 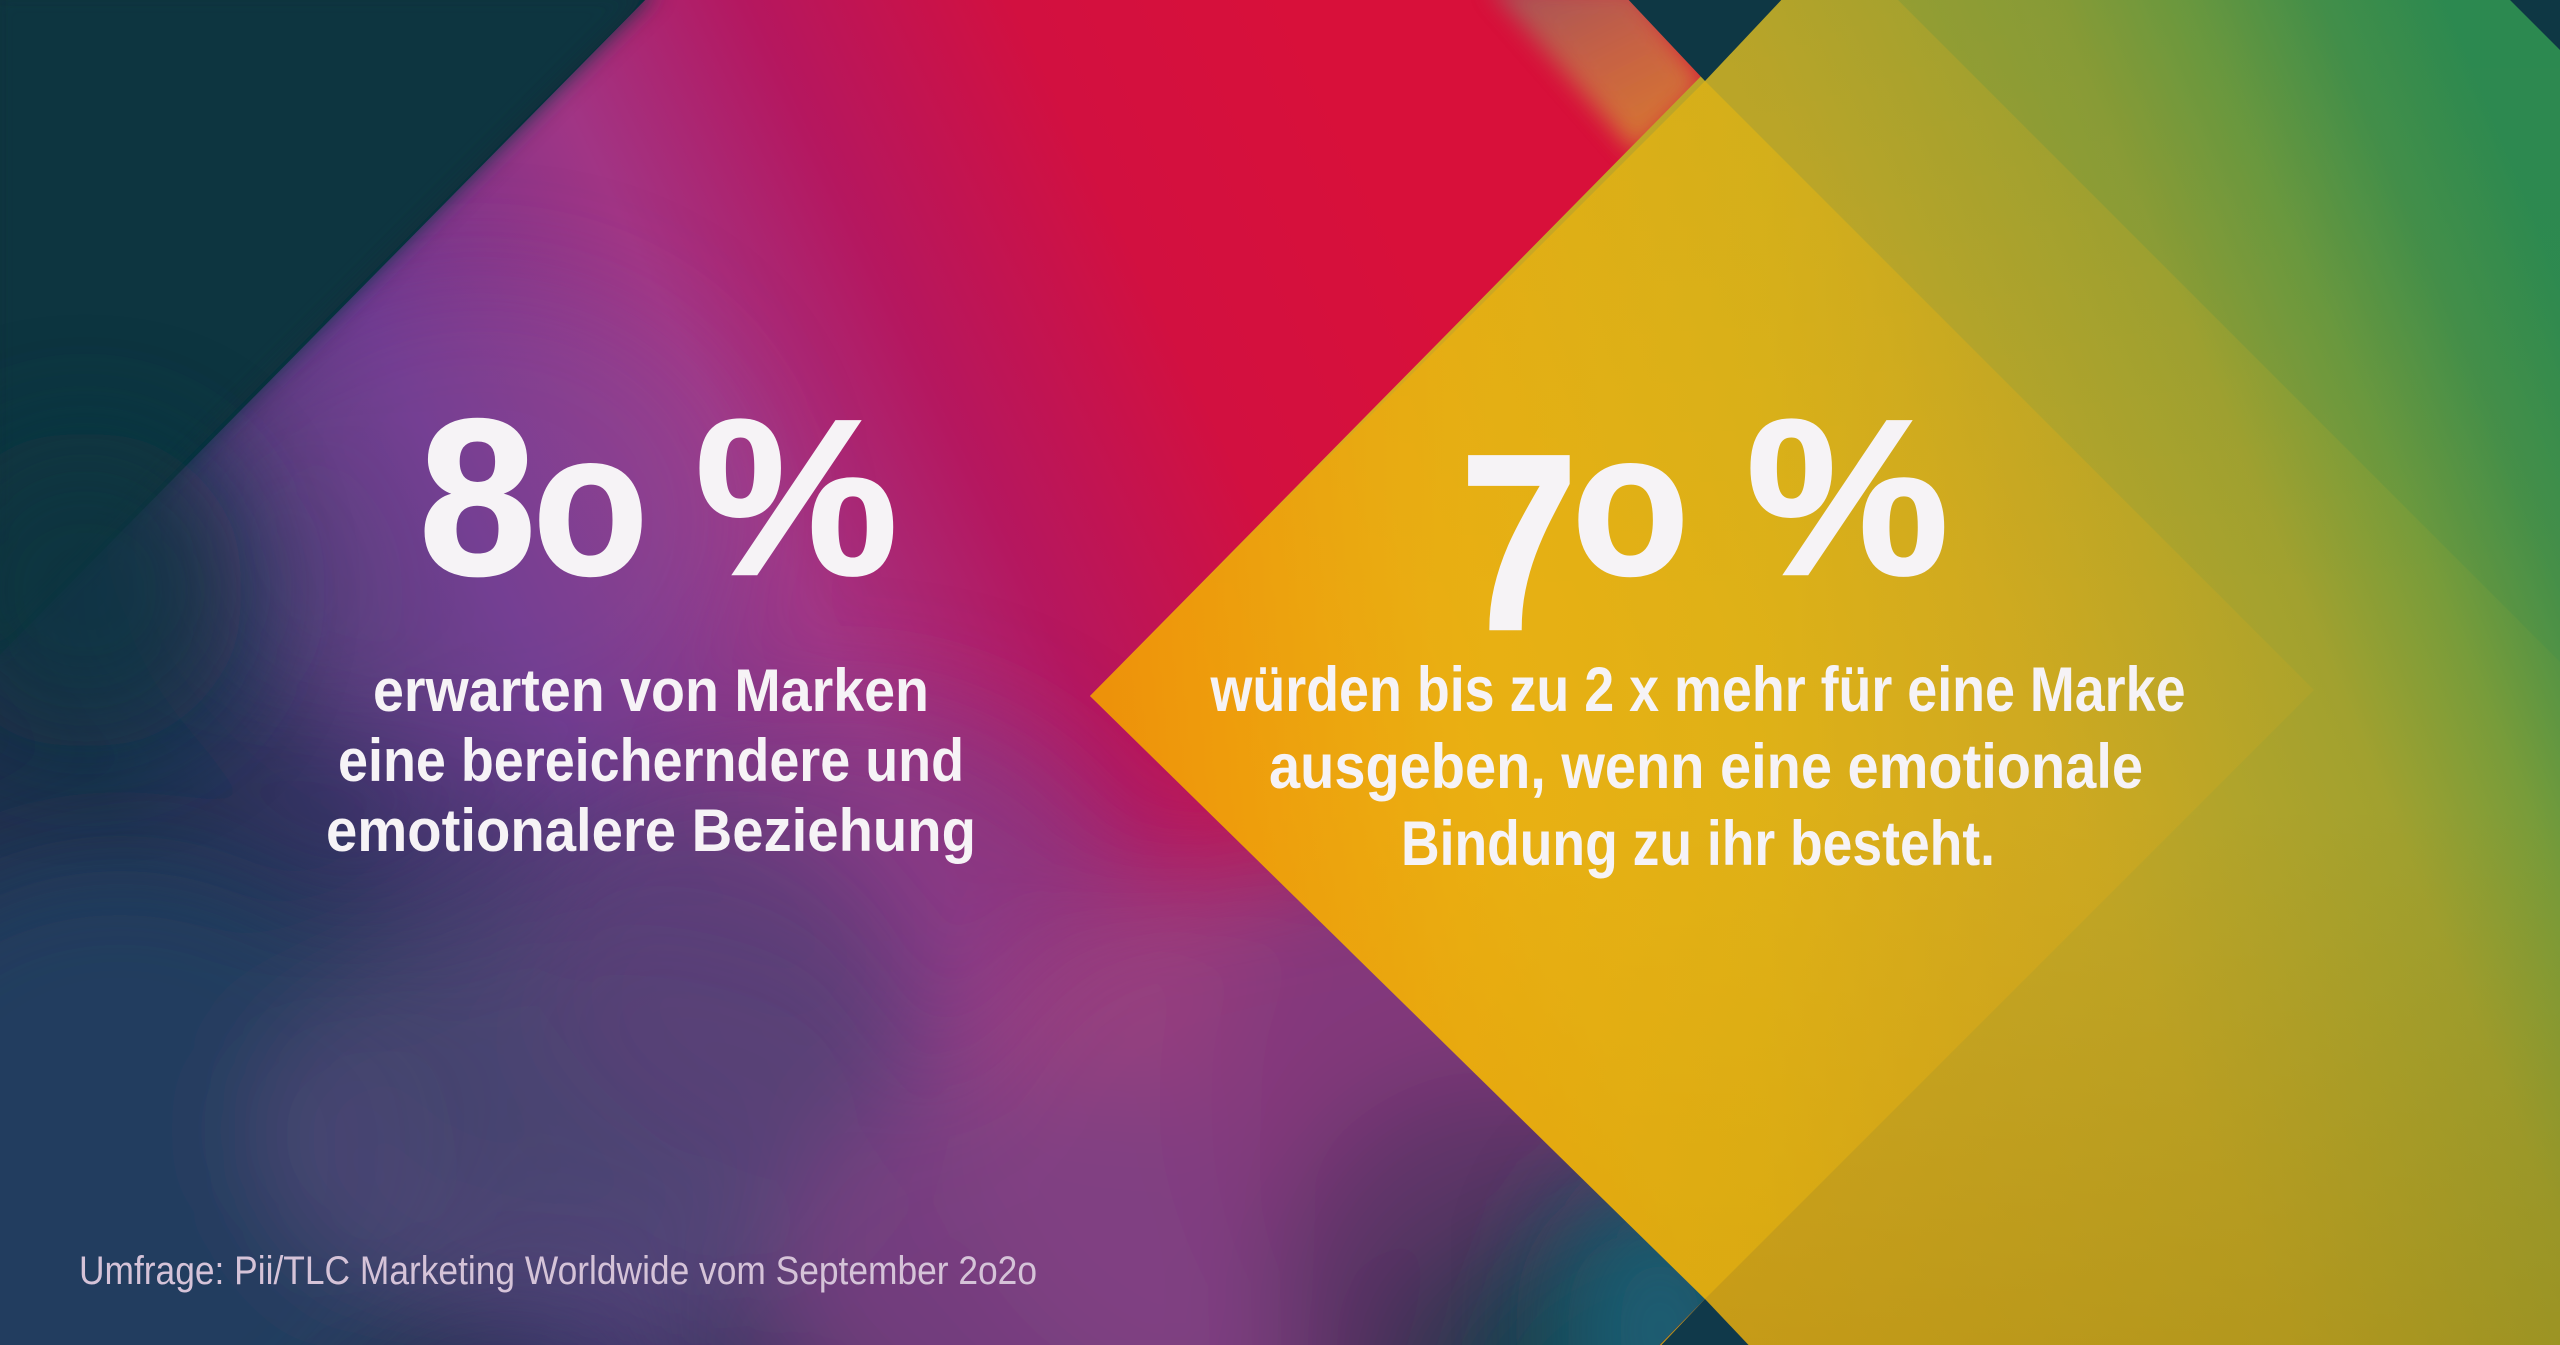 What do you see at coordinates (1698, 690) in the screenshot?
I see `svg-text:würden bis zu 2 x mehr für ein: würden bis zu 2 x mehr für eine Marke` at bounding box center [1698, 690].